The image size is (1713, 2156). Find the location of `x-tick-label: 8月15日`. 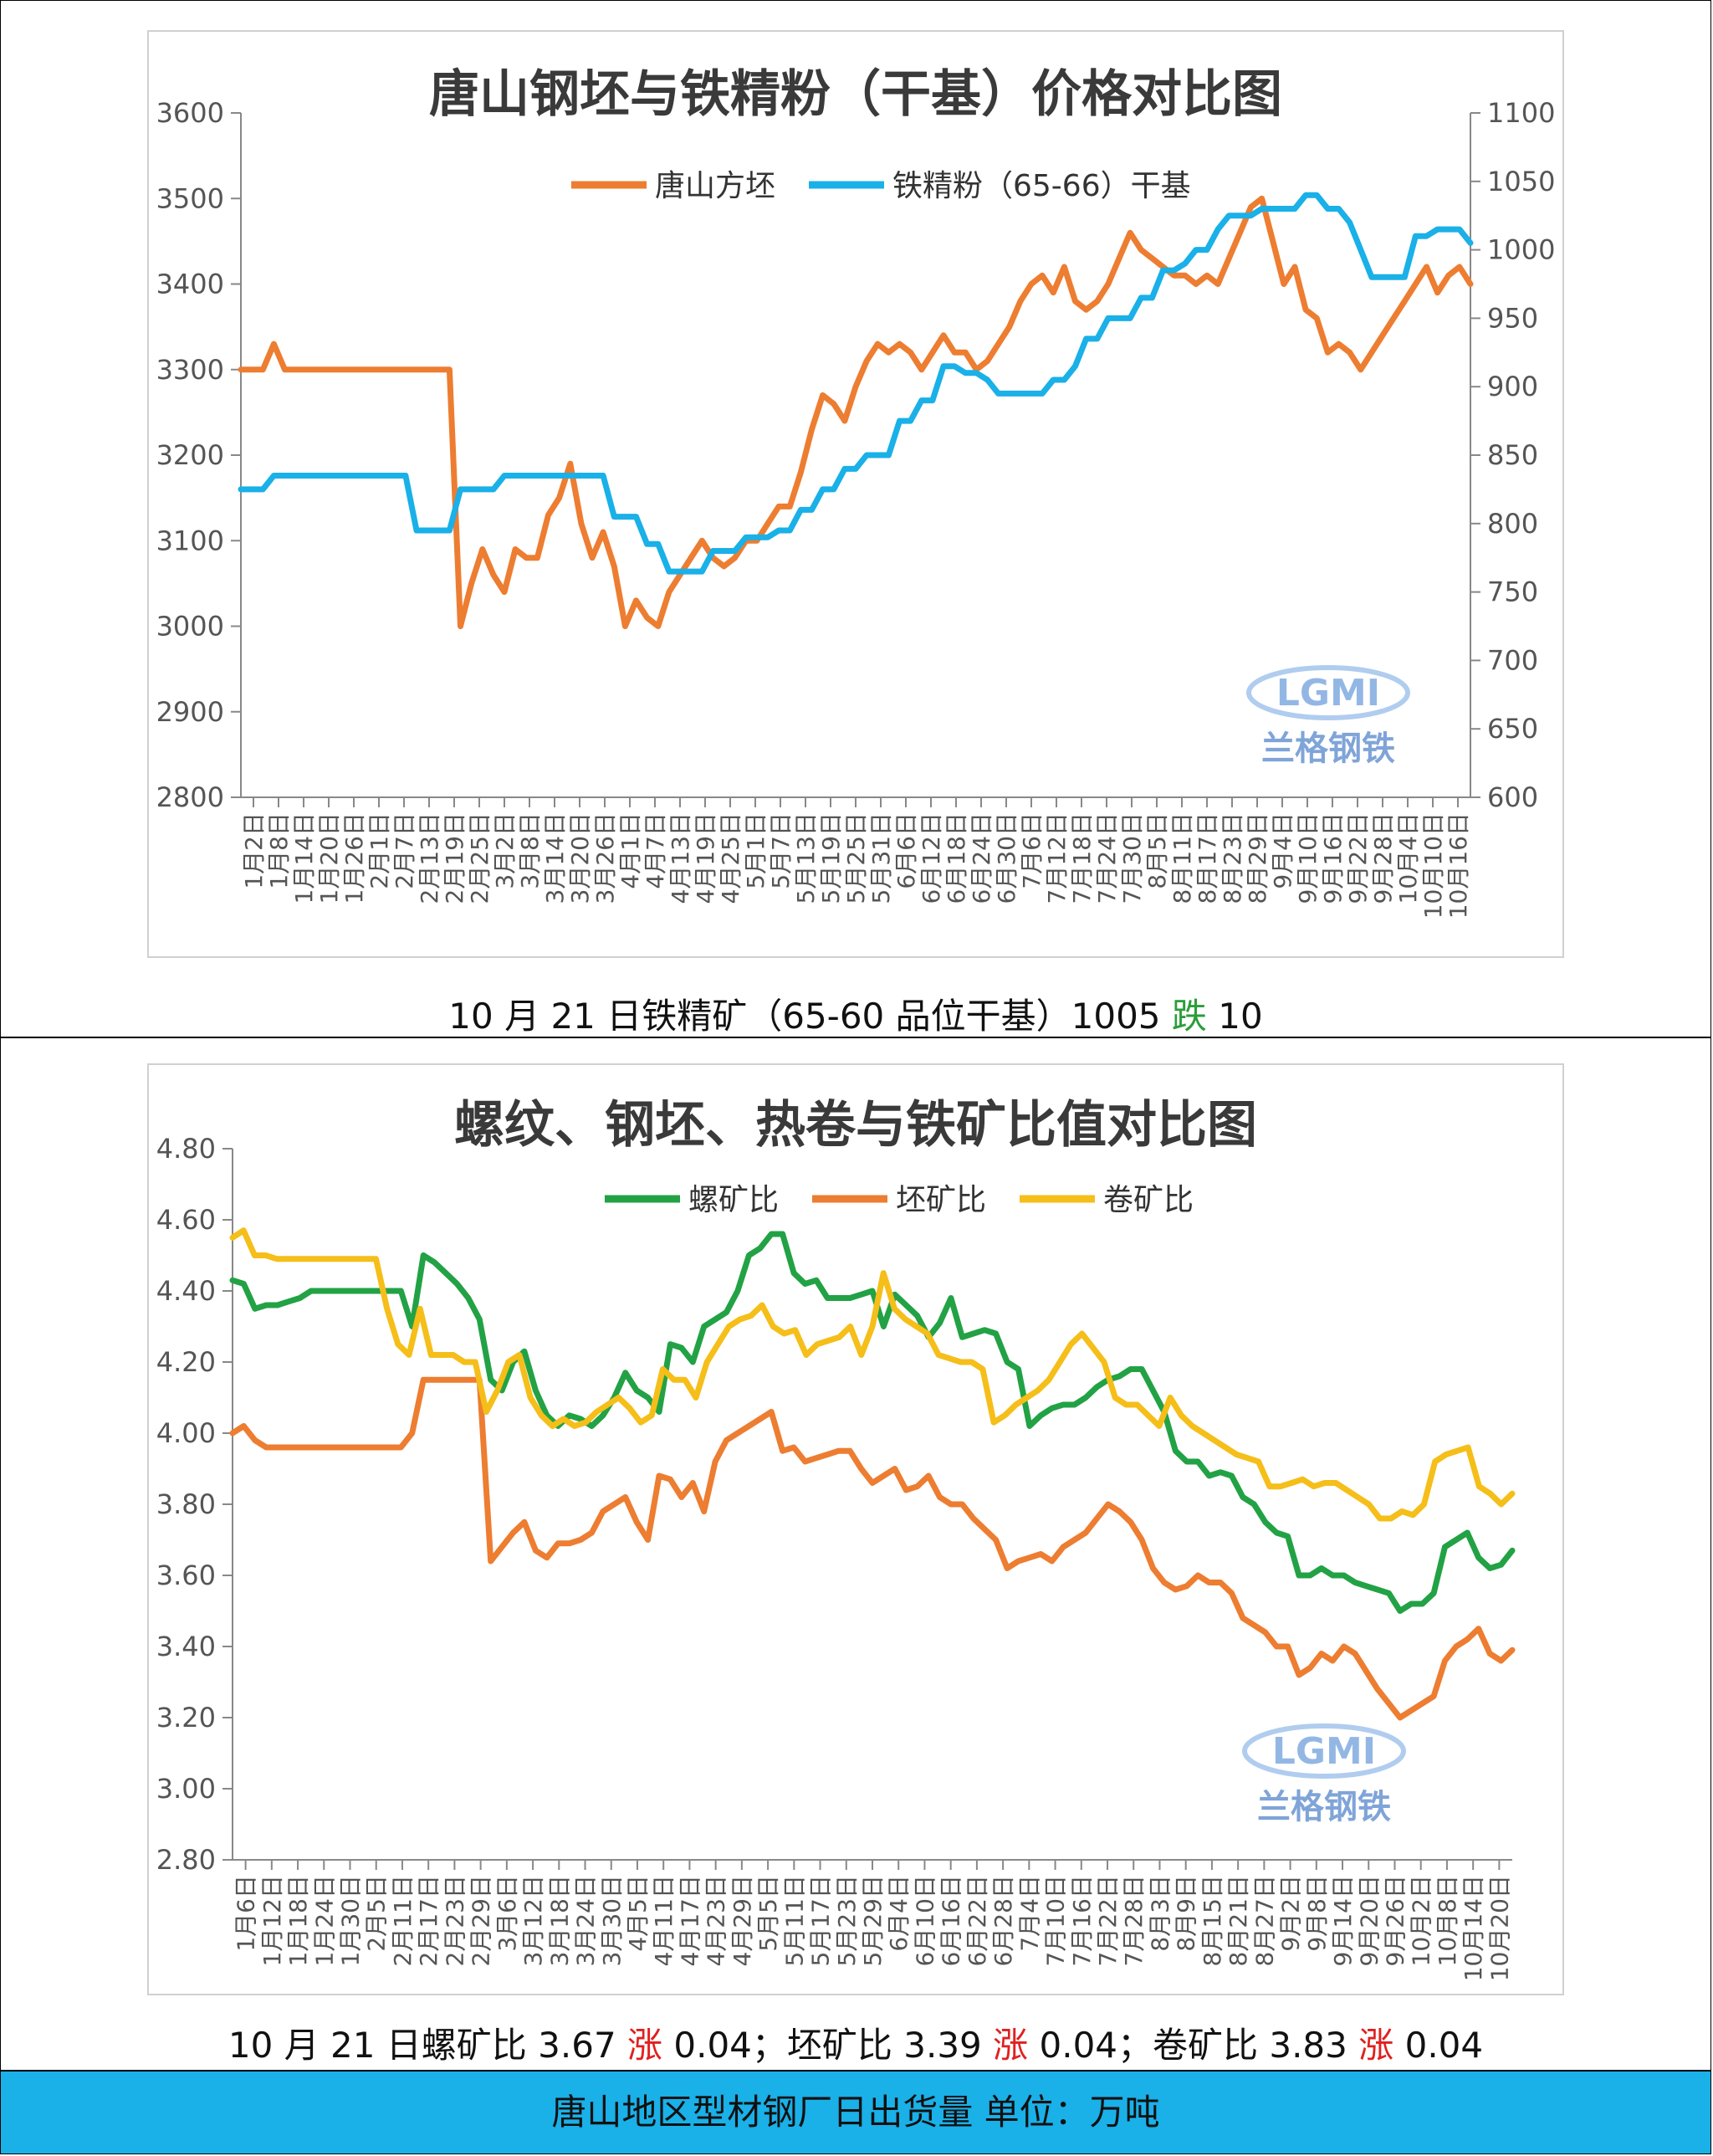

x-tick-label: 8月15日 is located at coordinates (1212, 1920).